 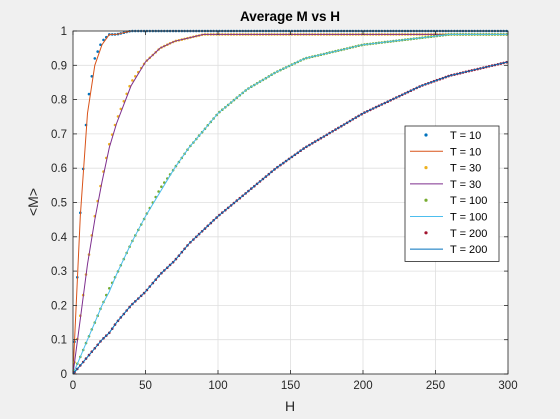 What do you see at coordinates (64, 375) in the screenshot?
I see `y-tick-label: 0` at bounding box center [64, 375].